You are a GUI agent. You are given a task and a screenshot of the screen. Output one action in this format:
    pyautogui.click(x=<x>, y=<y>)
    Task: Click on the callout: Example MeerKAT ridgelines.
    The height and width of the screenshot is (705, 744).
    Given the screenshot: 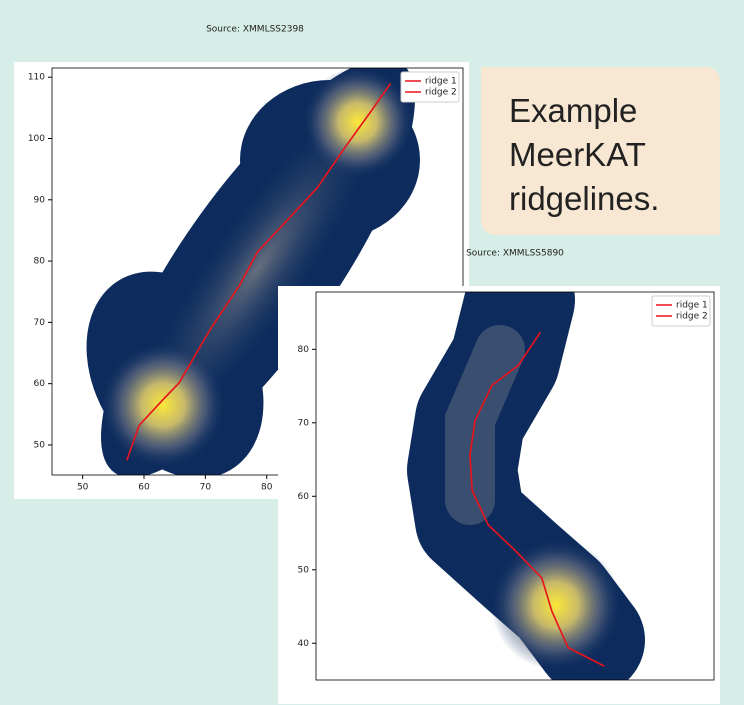 What is the action you would take?
    pyautogui.click(x=600, y=151)
    